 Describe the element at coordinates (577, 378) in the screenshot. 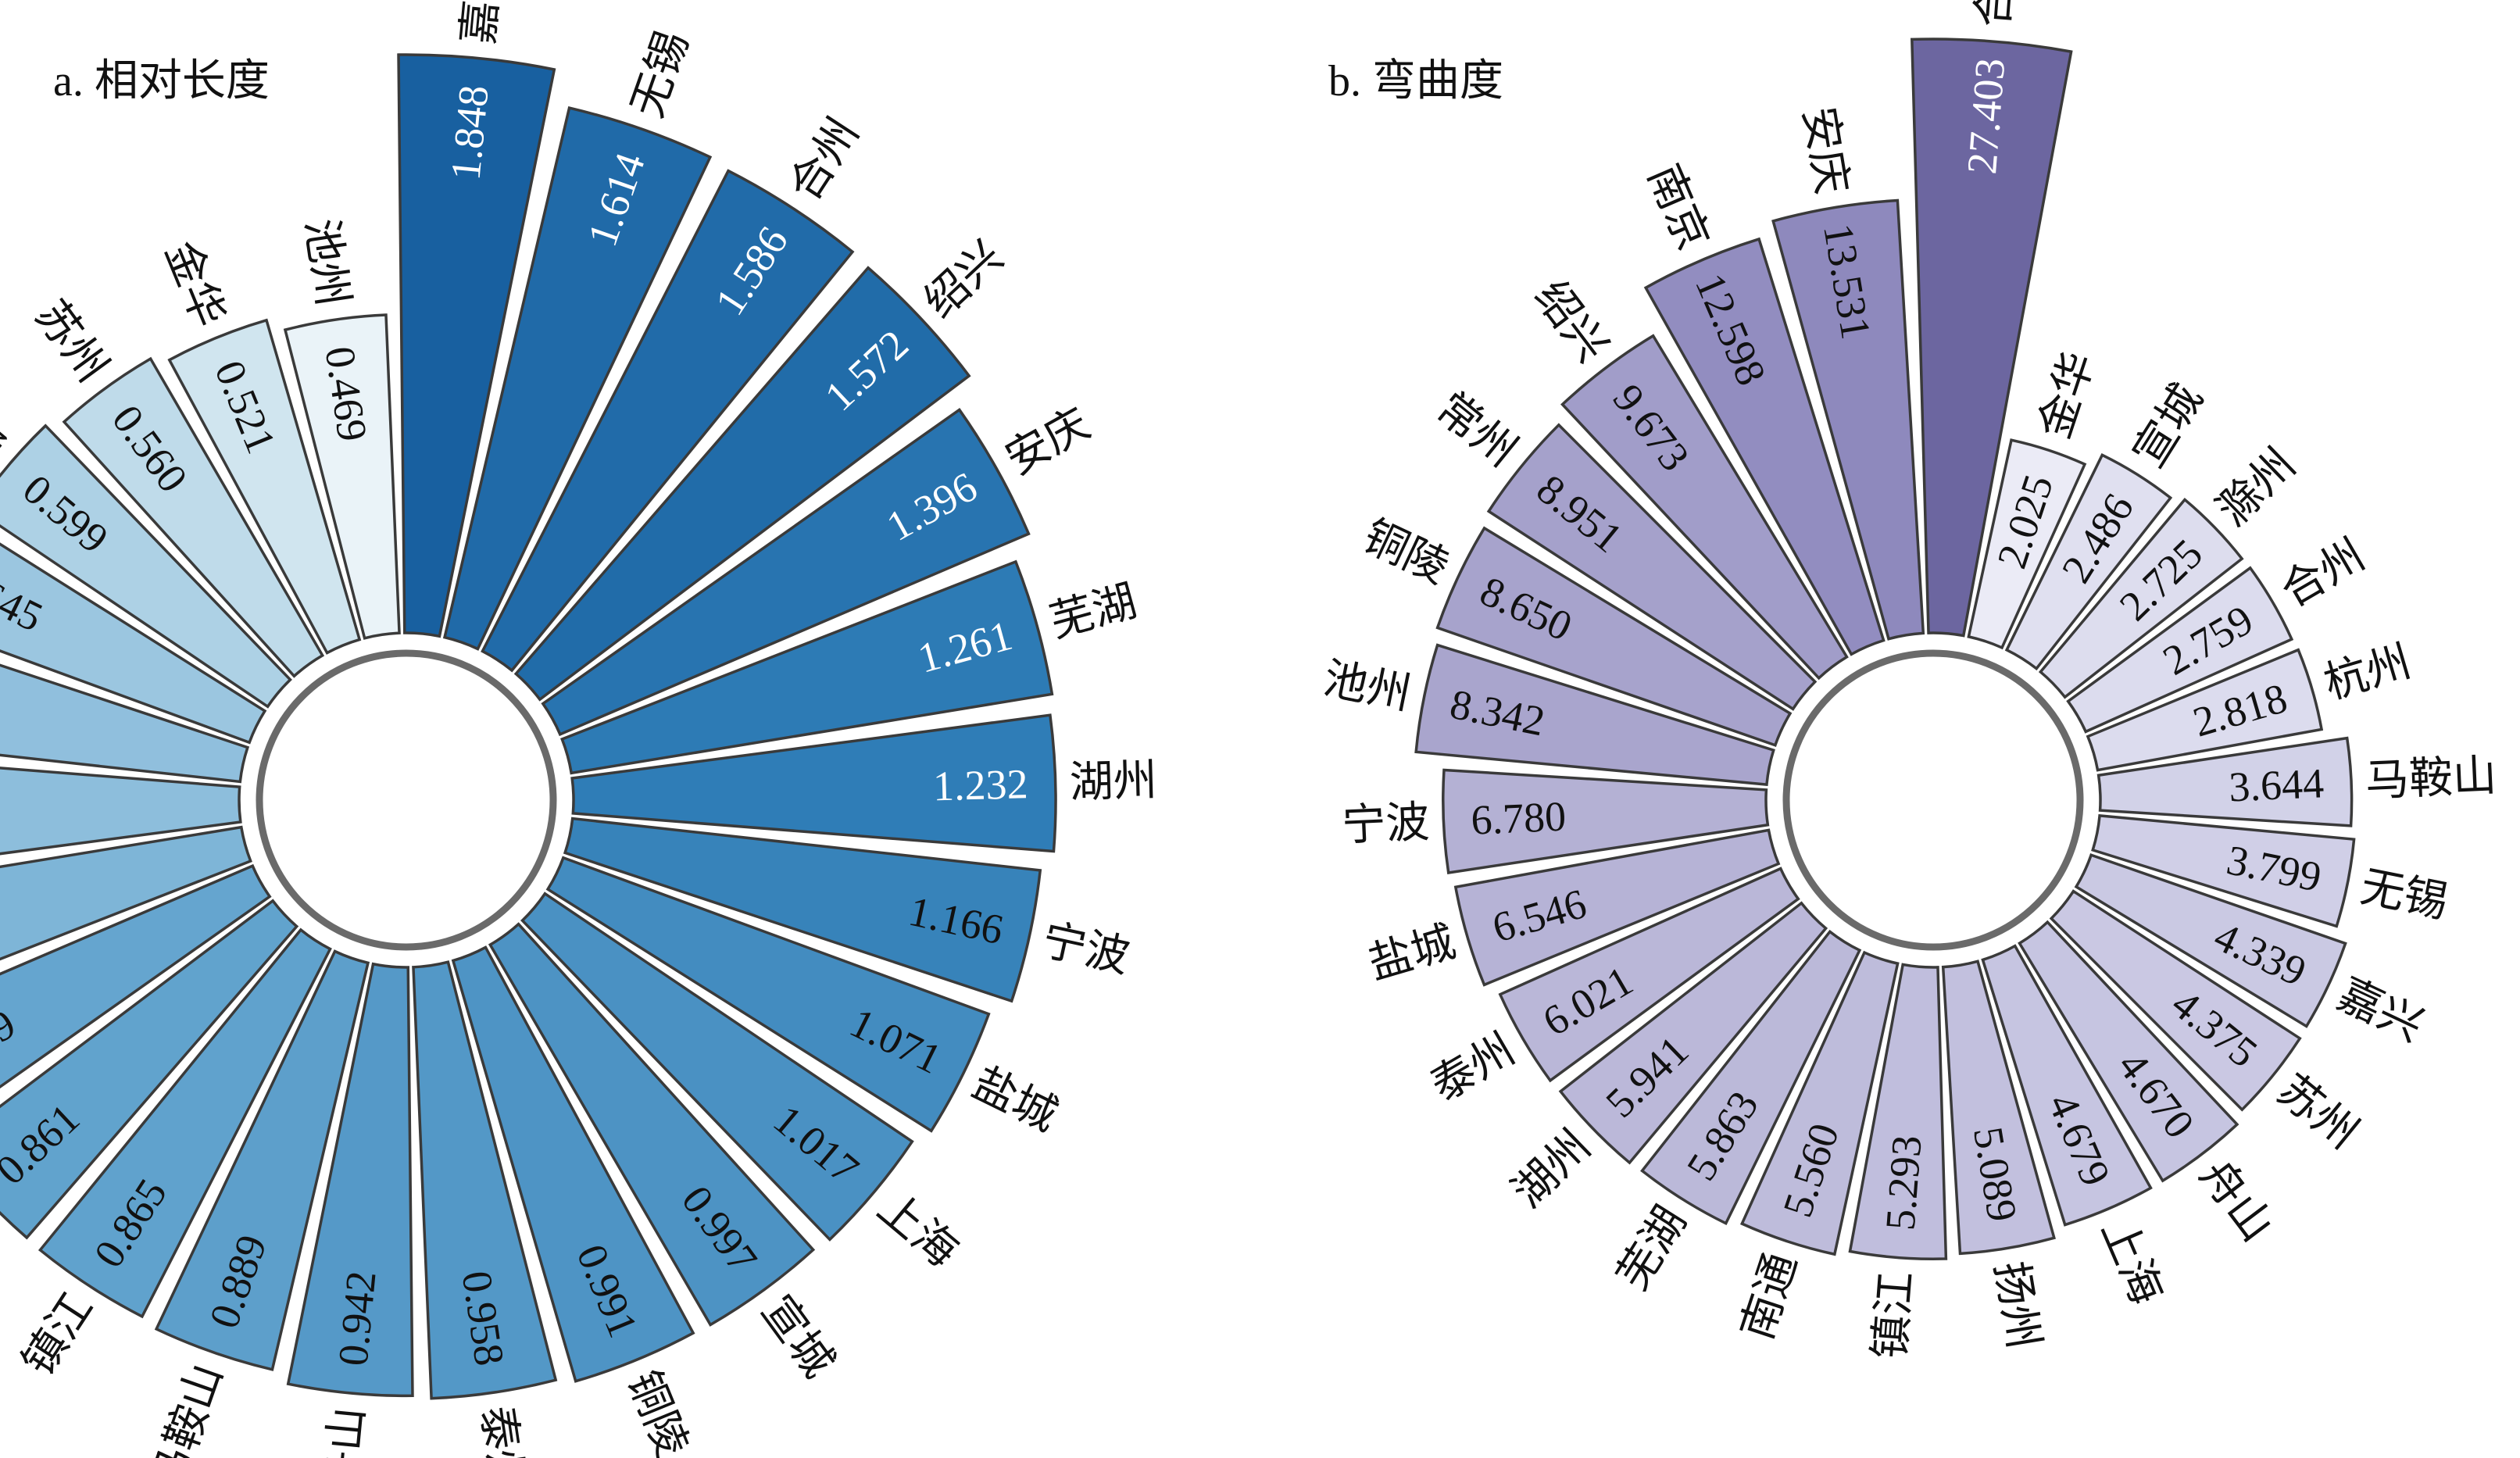

I see `bar-无锡` at that location.